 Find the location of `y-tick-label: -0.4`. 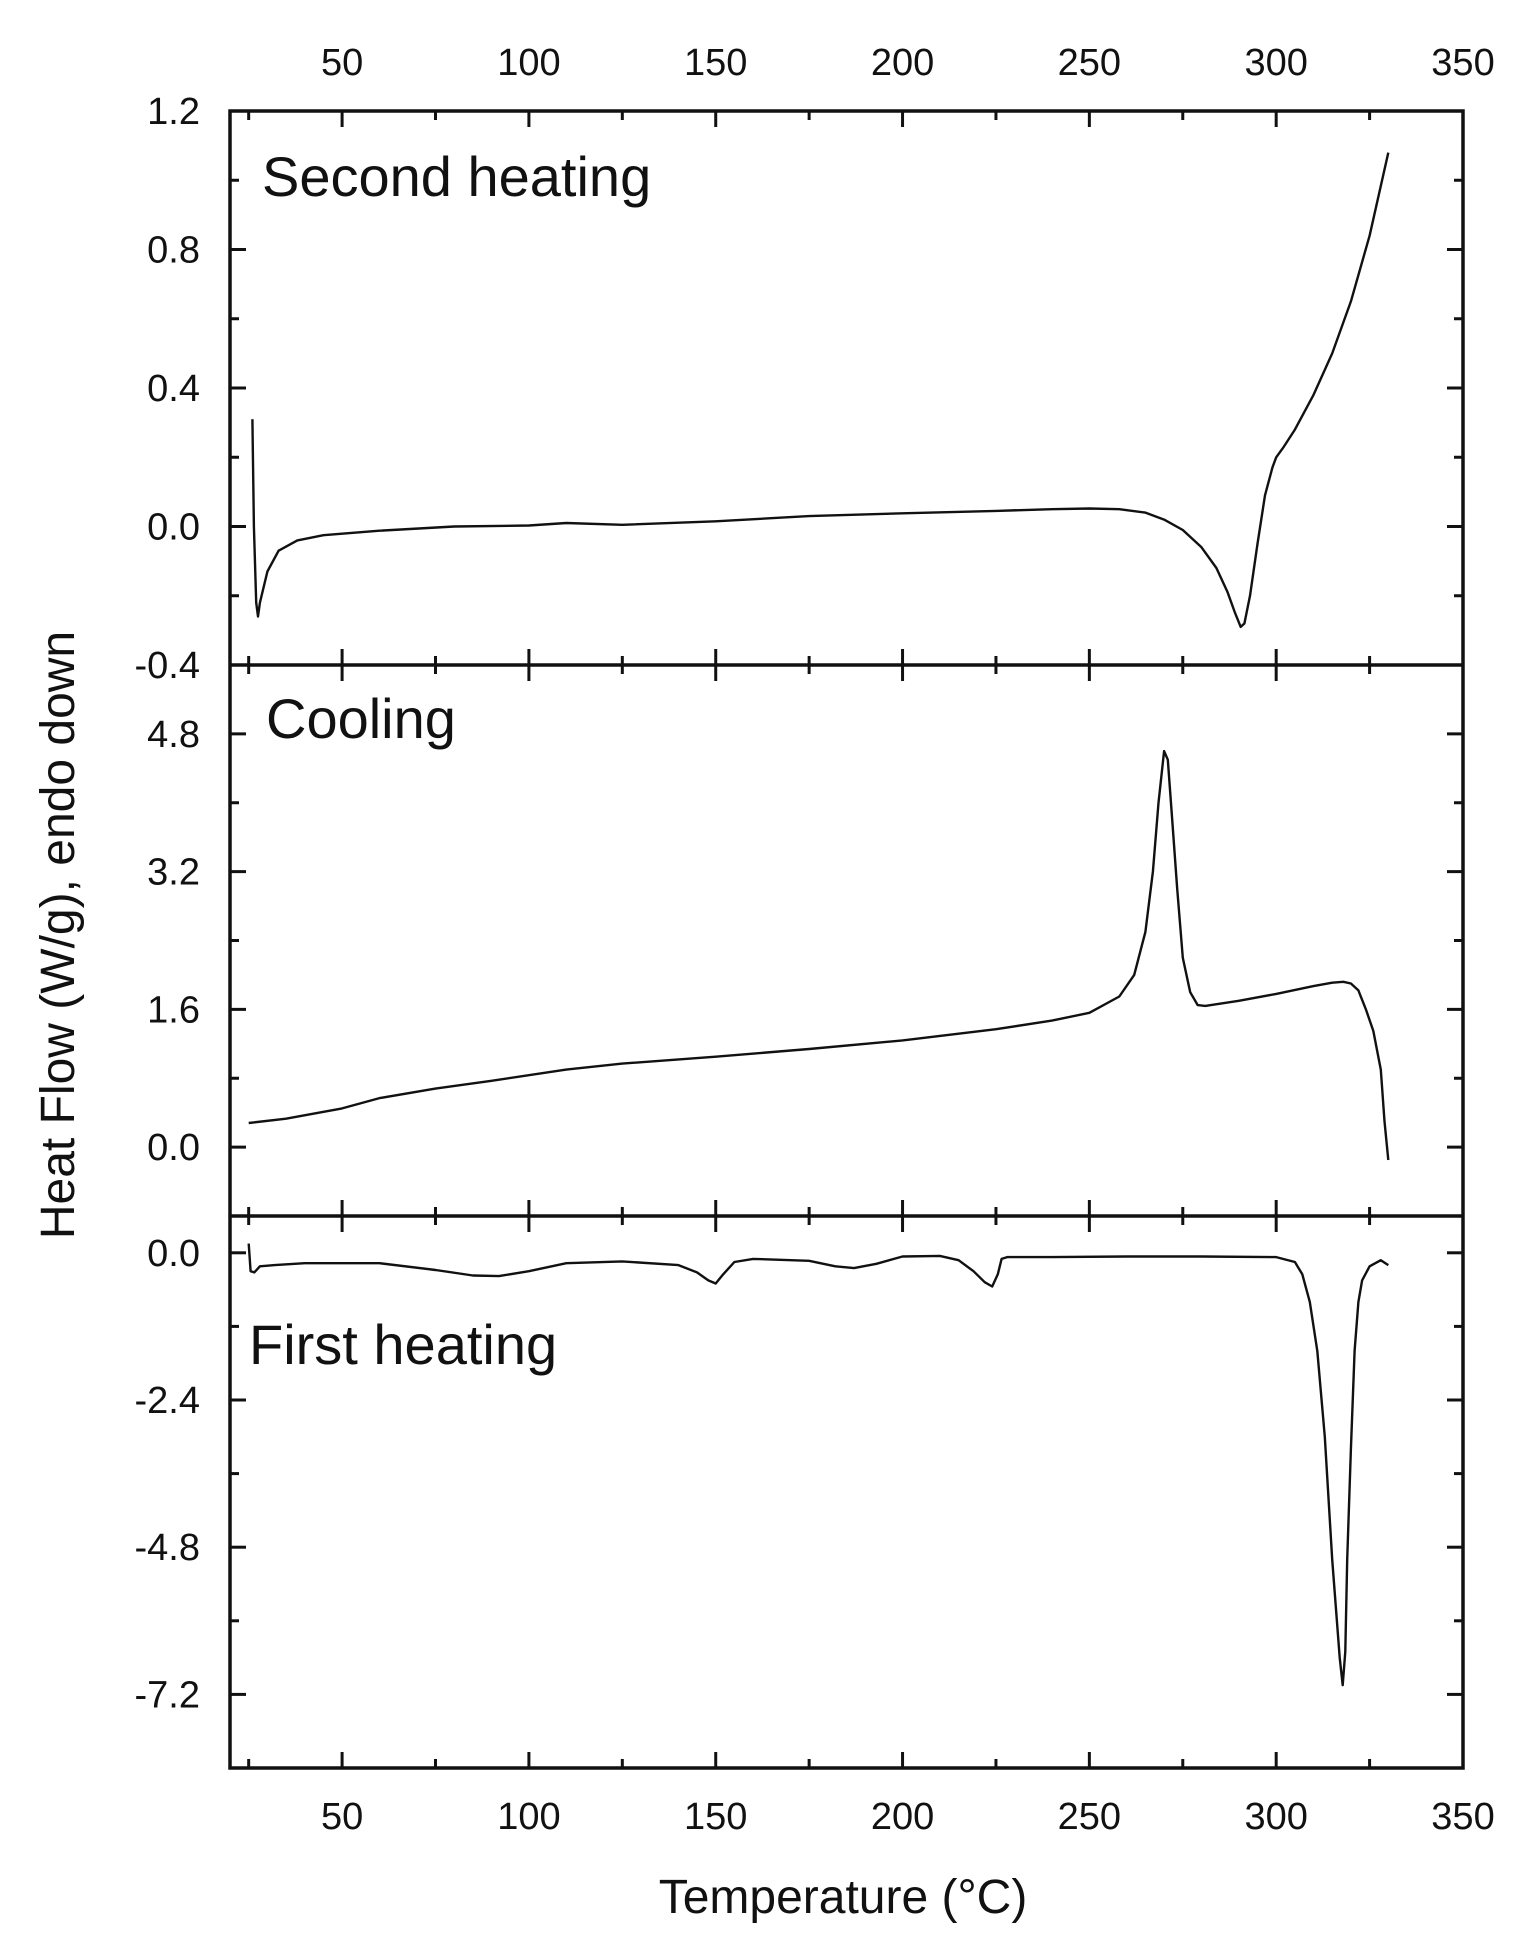

y-tick-label: -0.4 is located at coordinates (167, 666).